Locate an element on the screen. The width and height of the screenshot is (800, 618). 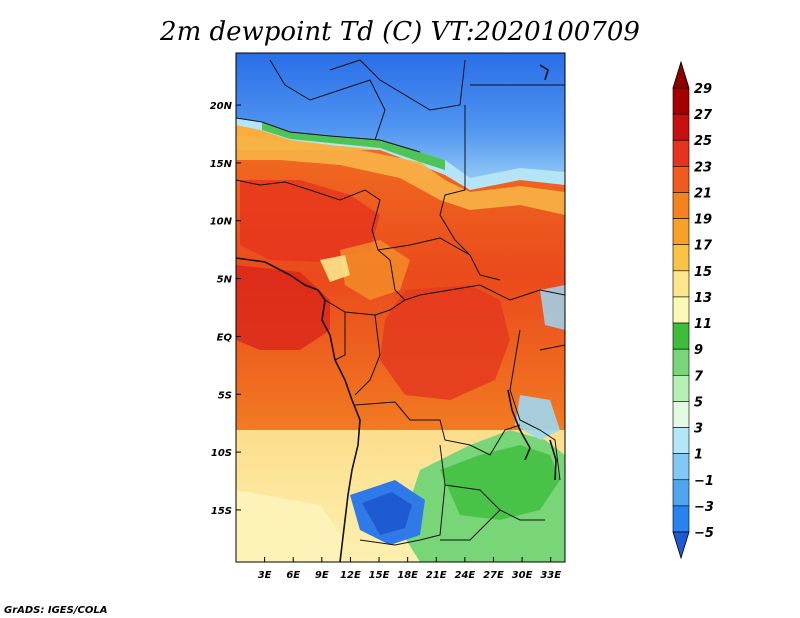
colorbar: 29 27 25 23 21 19 17 15 13 11 9 7 5 3 1 −1 −3 −5 is located at coordinates (693, 310).